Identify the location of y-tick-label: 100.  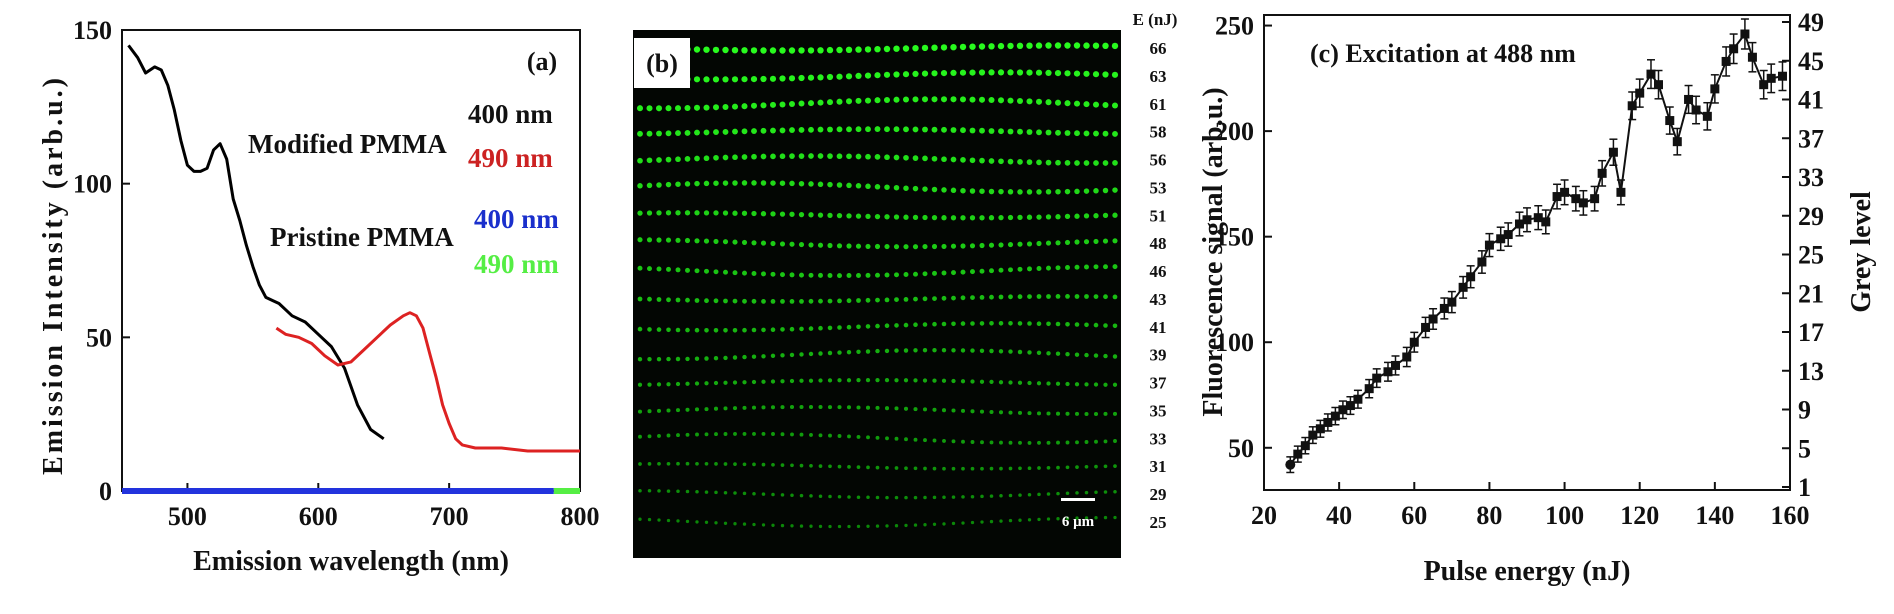
(92, 184).